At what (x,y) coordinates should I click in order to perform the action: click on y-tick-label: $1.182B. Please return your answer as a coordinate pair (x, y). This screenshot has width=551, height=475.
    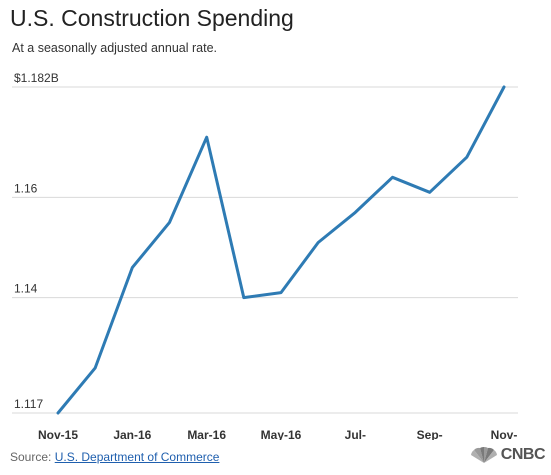
    Looking at the image, I should click on (36, 78).